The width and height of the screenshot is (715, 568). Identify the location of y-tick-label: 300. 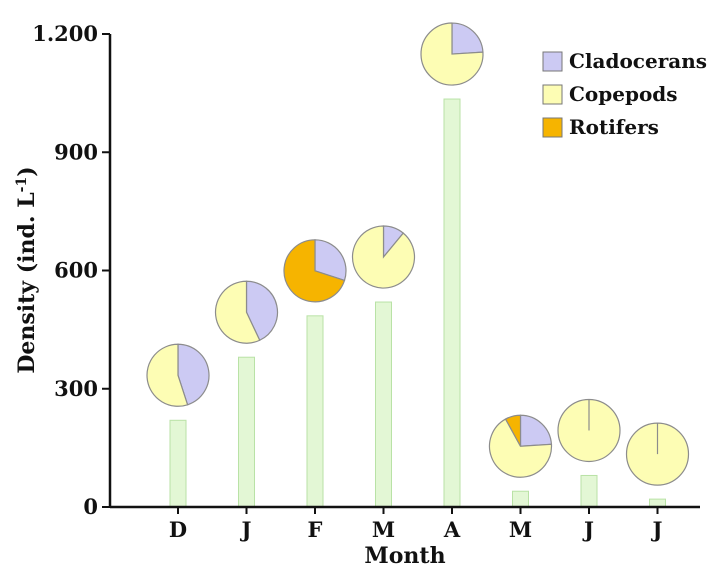
(76, 388).